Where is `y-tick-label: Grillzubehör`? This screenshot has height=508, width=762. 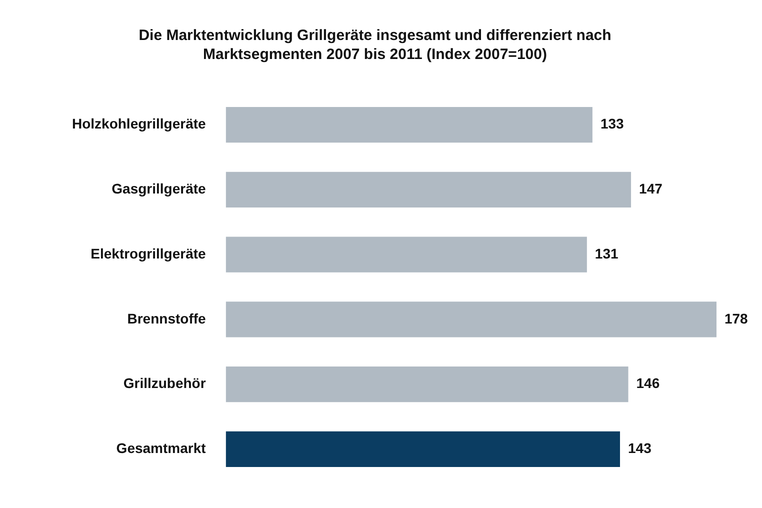 y-tick-label: Grillzubehör is located at coordinates (164, 383).